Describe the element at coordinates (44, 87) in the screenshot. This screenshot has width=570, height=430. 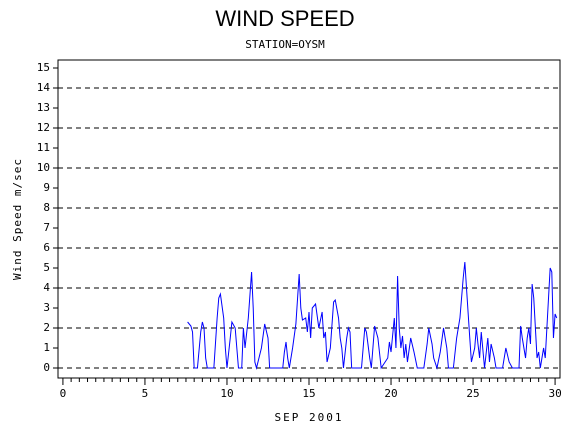
I see `y-tick-label: 14` at that location.